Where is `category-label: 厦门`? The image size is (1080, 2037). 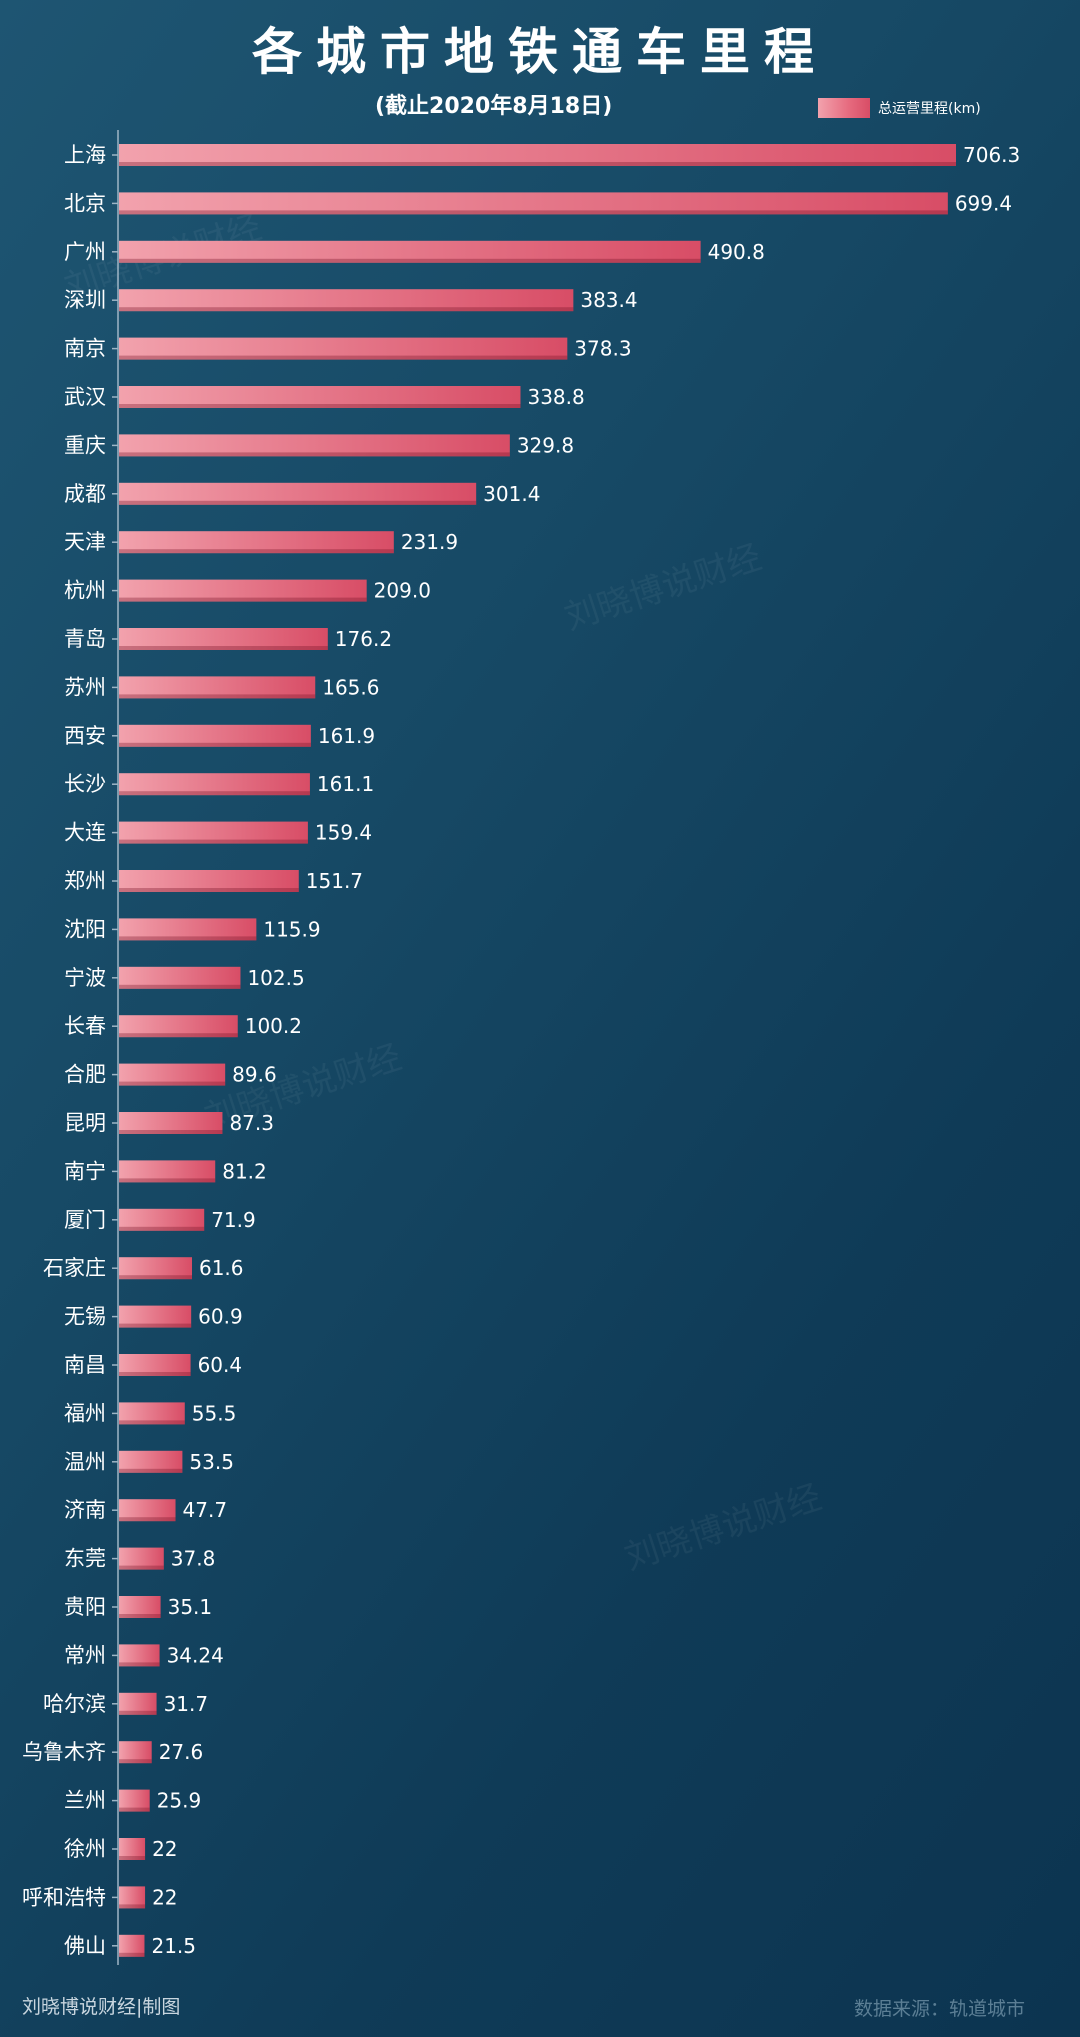 category-label: 厦门 is located at coordinates (85, 1220).